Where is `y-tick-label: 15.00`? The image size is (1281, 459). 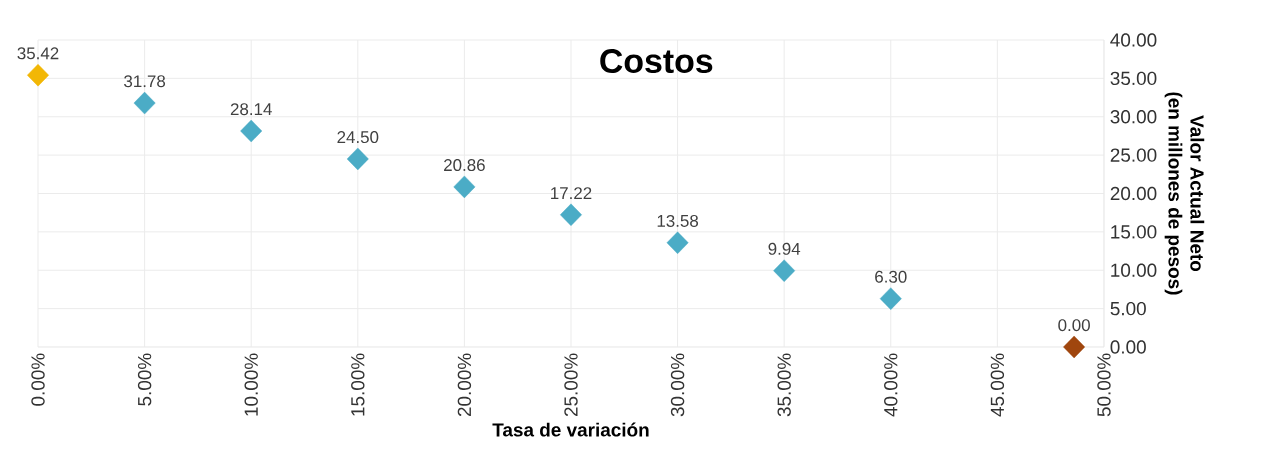
y-tick-label: 15.00 is located at coordinates (1134, 232).